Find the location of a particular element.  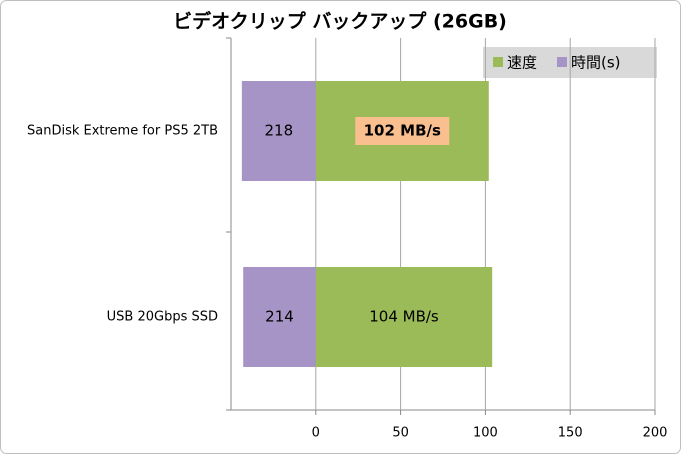

data-label: 104 MB/s is located at coordinates (404, 317).